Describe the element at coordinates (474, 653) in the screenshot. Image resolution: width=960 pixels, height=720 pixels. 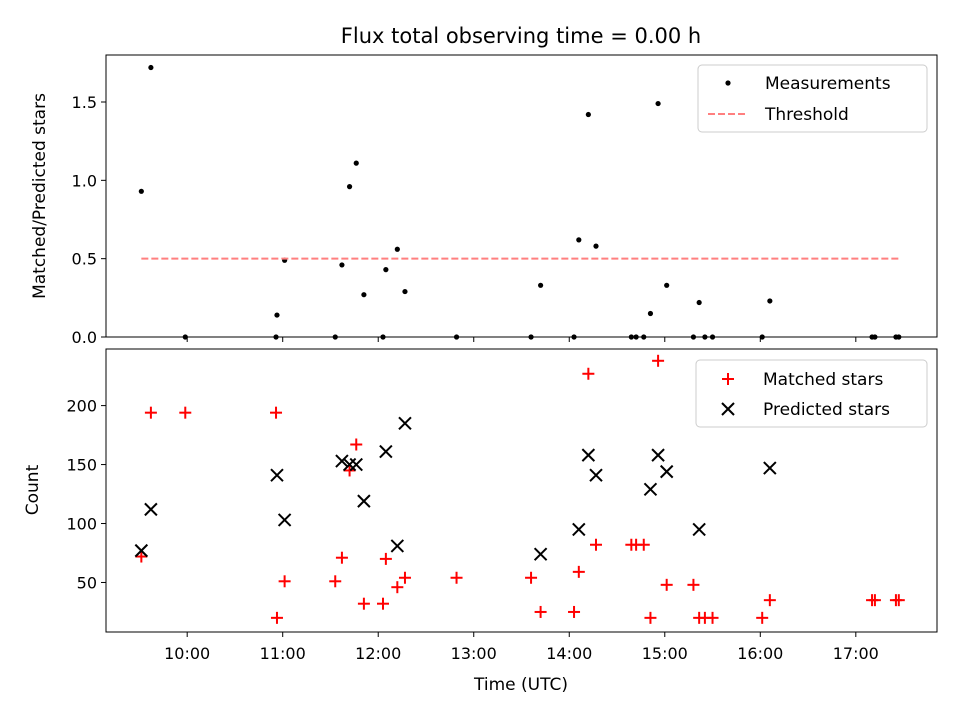
I see `x-tick-label: 13:00` at that location.